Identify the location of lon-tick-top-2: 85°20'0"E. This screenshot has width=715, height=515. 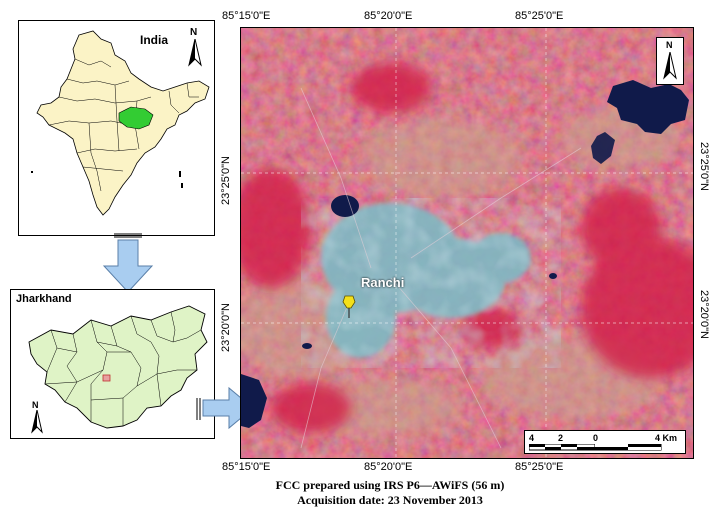
(388, 16).